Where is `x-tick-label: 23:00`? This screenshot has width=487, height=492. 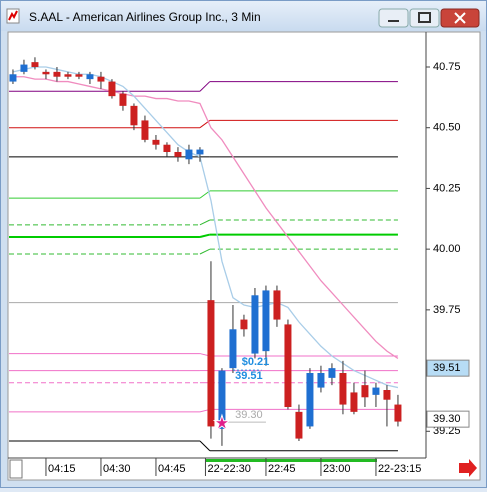 x-tick-label: 23:00 is located at coordinates (337, 469).